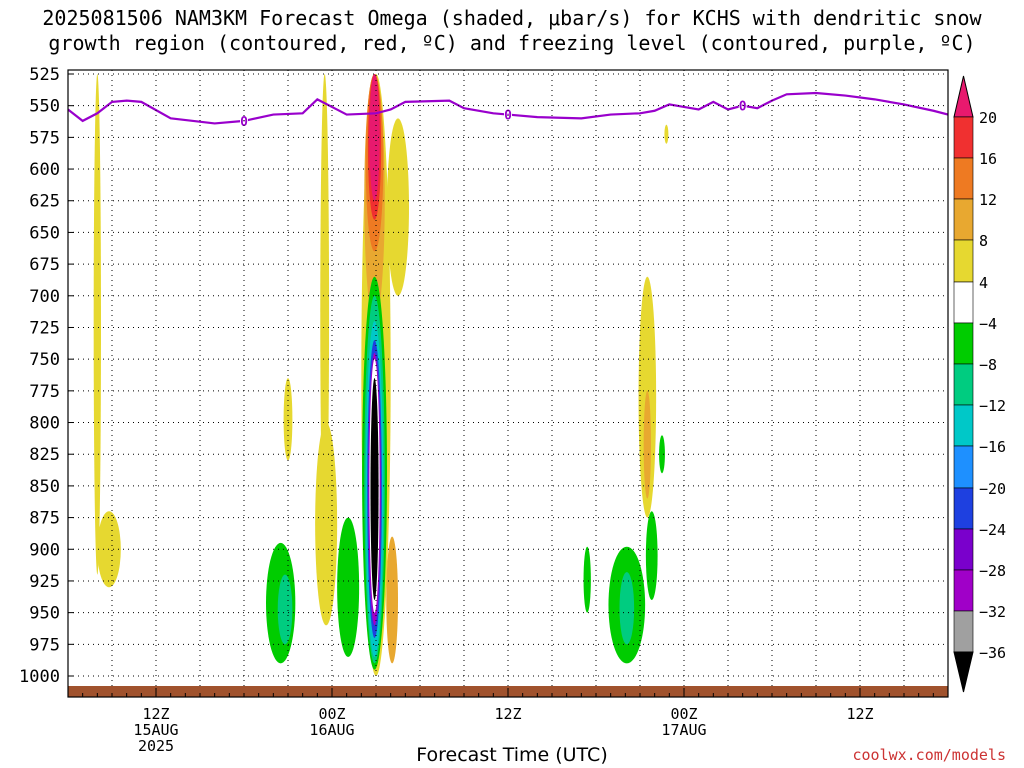 This screenshot has height=768, width=1024. Describe the element at coordinates (156, 746) in the screenshot. I see `x-tick-label-0-2: 2025` at that location.